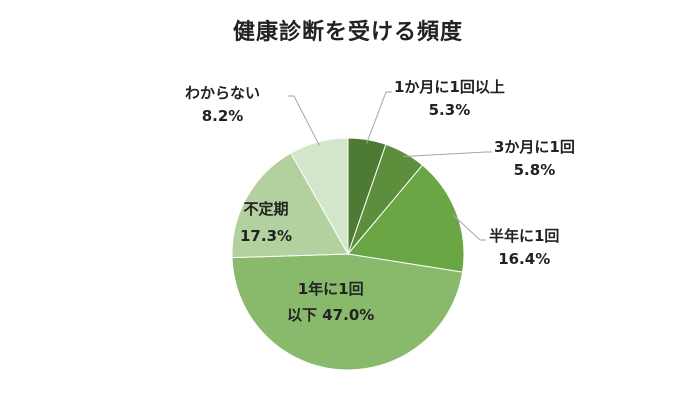 This screenshot has height=410, width=696. Describe the element at coordinates (524, 236) in the screenshot. I see `slice-name: 半年に1回` at that location.